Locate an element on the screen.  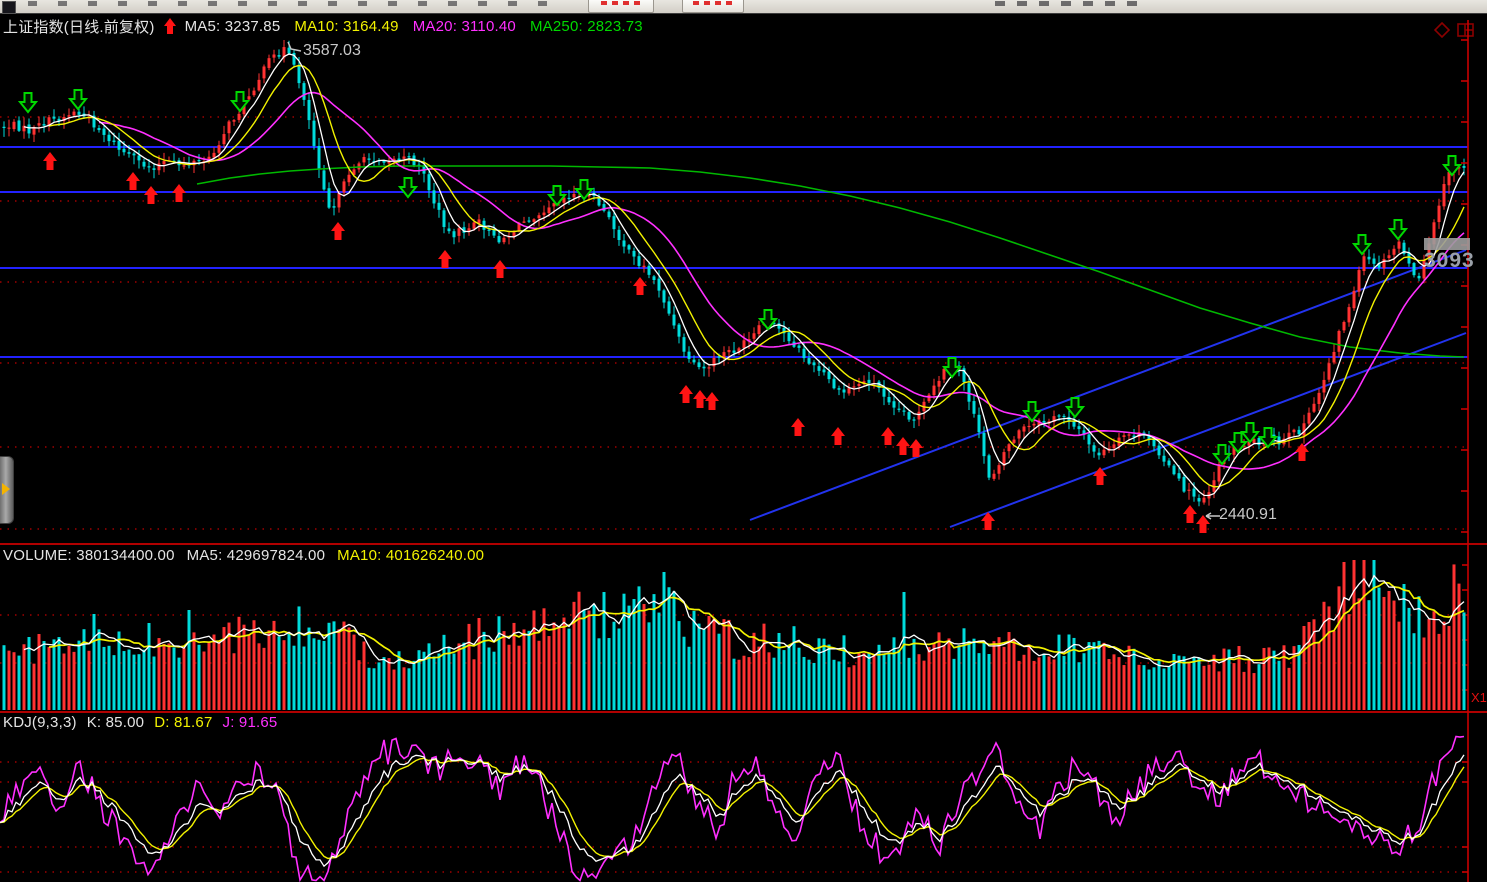
legend-ma20: MA20: 3110.40 is located at coordinates (464, 26).